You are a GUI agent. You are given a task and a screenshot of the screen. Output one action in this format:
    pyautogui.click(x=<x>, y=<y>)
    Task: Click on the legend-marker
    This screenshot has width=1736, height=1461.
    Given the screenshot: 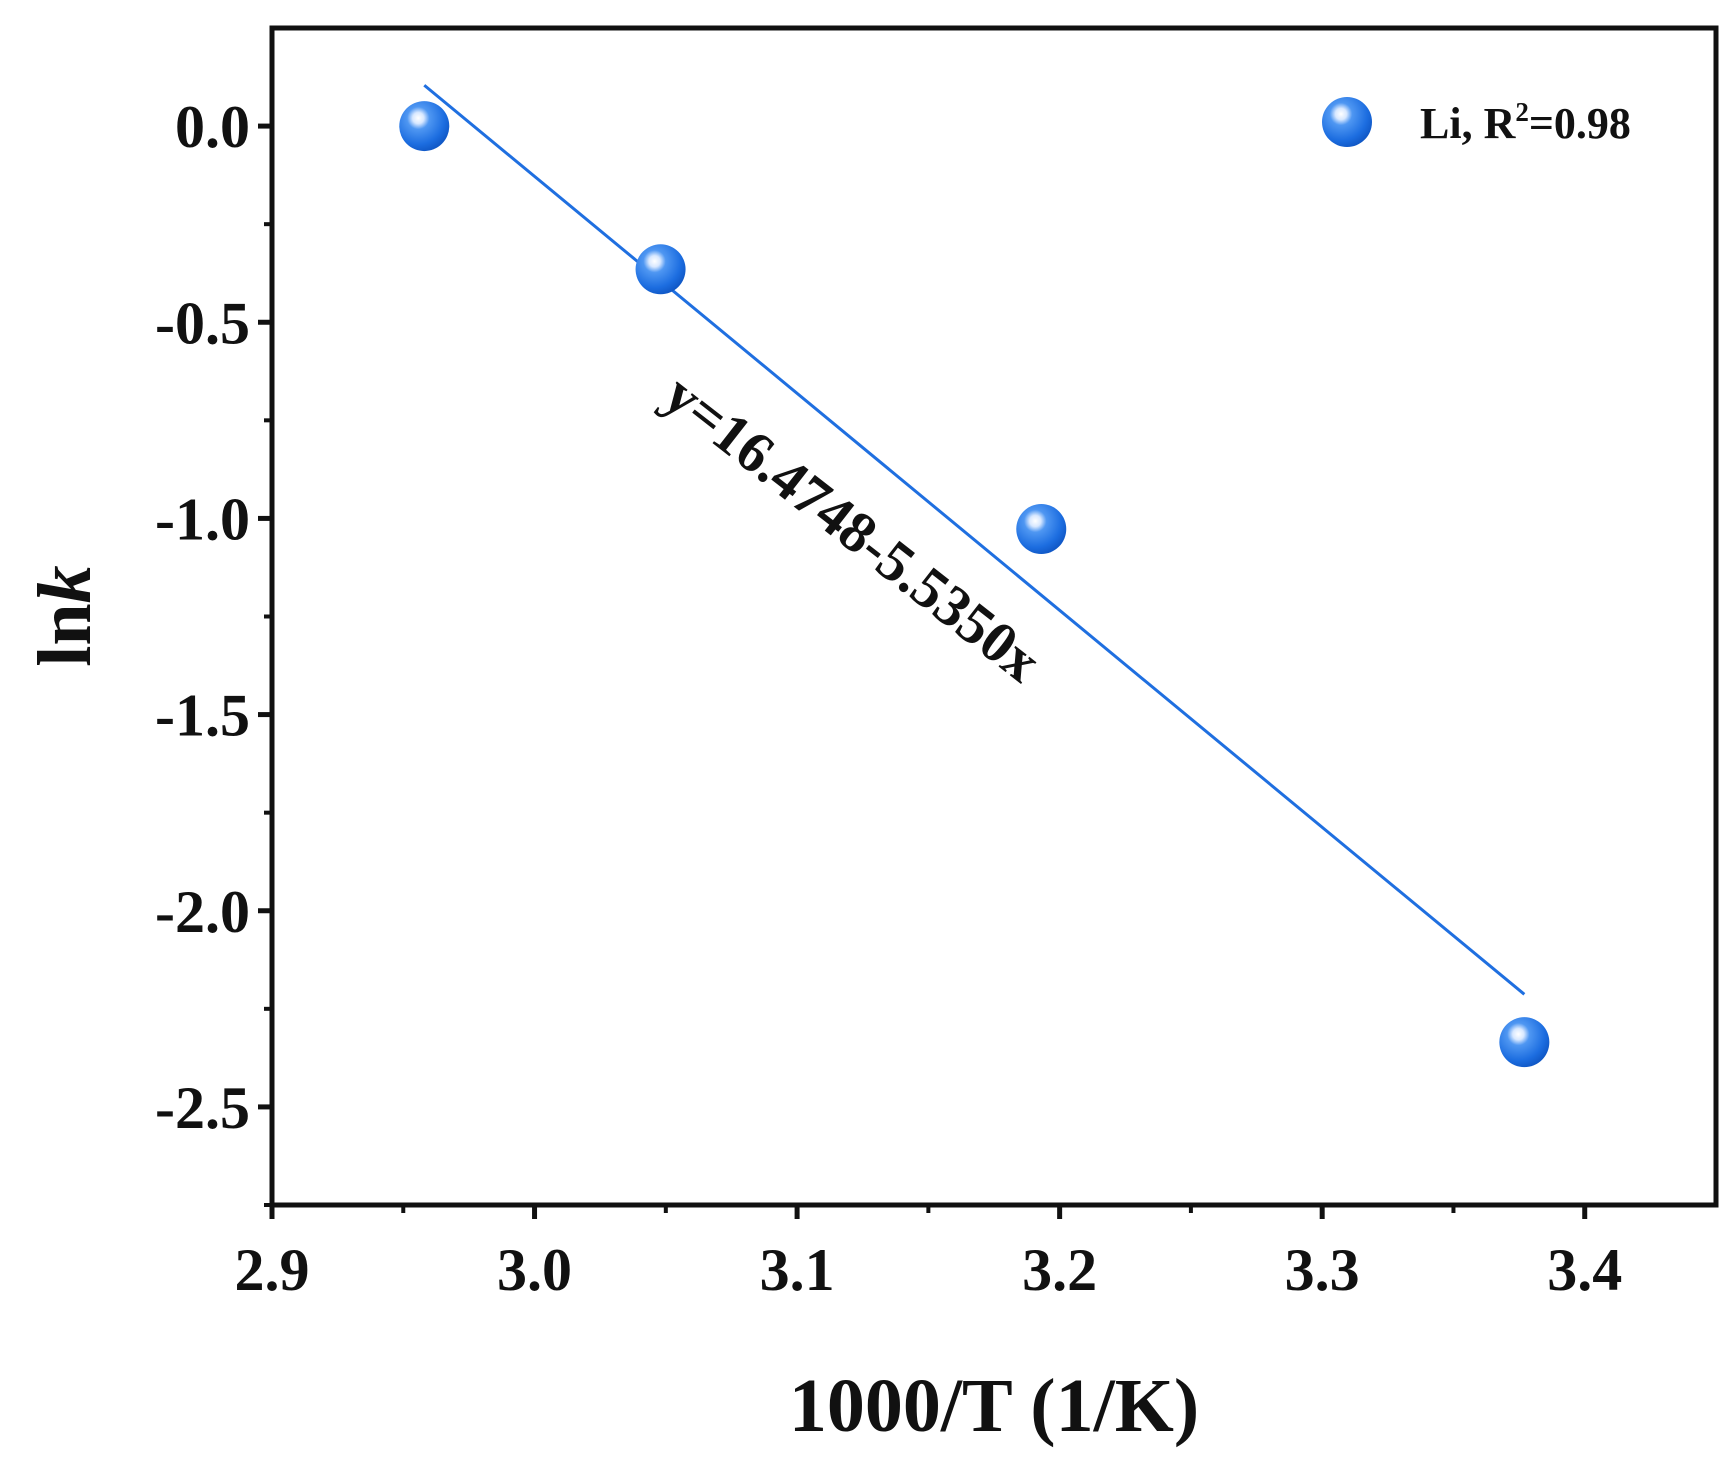 What is the action you would take?
    pyautogui.click(x=1347, y=122)
    